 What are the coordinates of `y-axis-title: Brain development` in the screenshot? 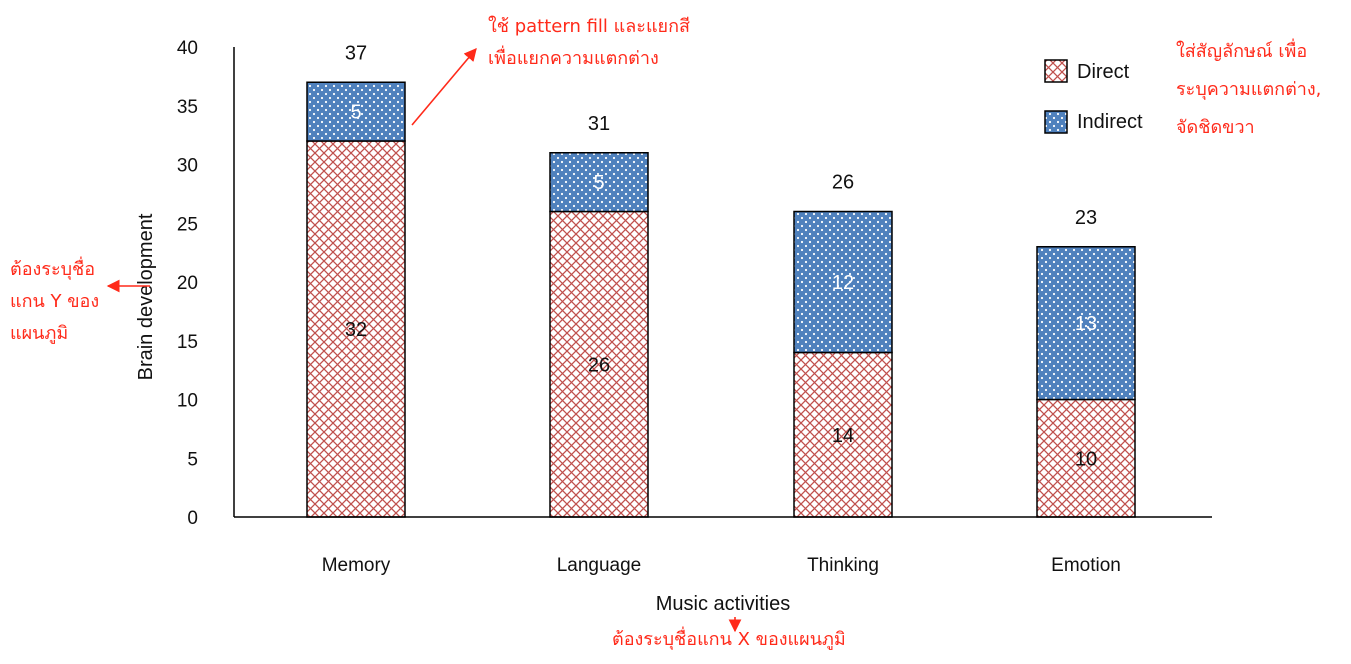 It's located at (146, 296).